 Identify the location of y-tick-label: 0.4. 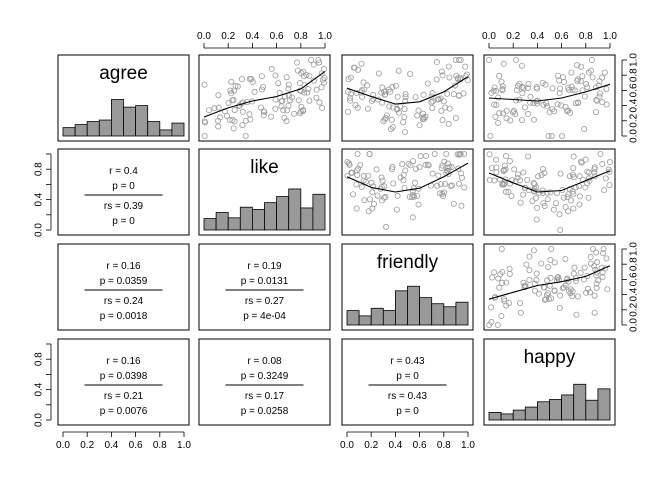
(39, 199).